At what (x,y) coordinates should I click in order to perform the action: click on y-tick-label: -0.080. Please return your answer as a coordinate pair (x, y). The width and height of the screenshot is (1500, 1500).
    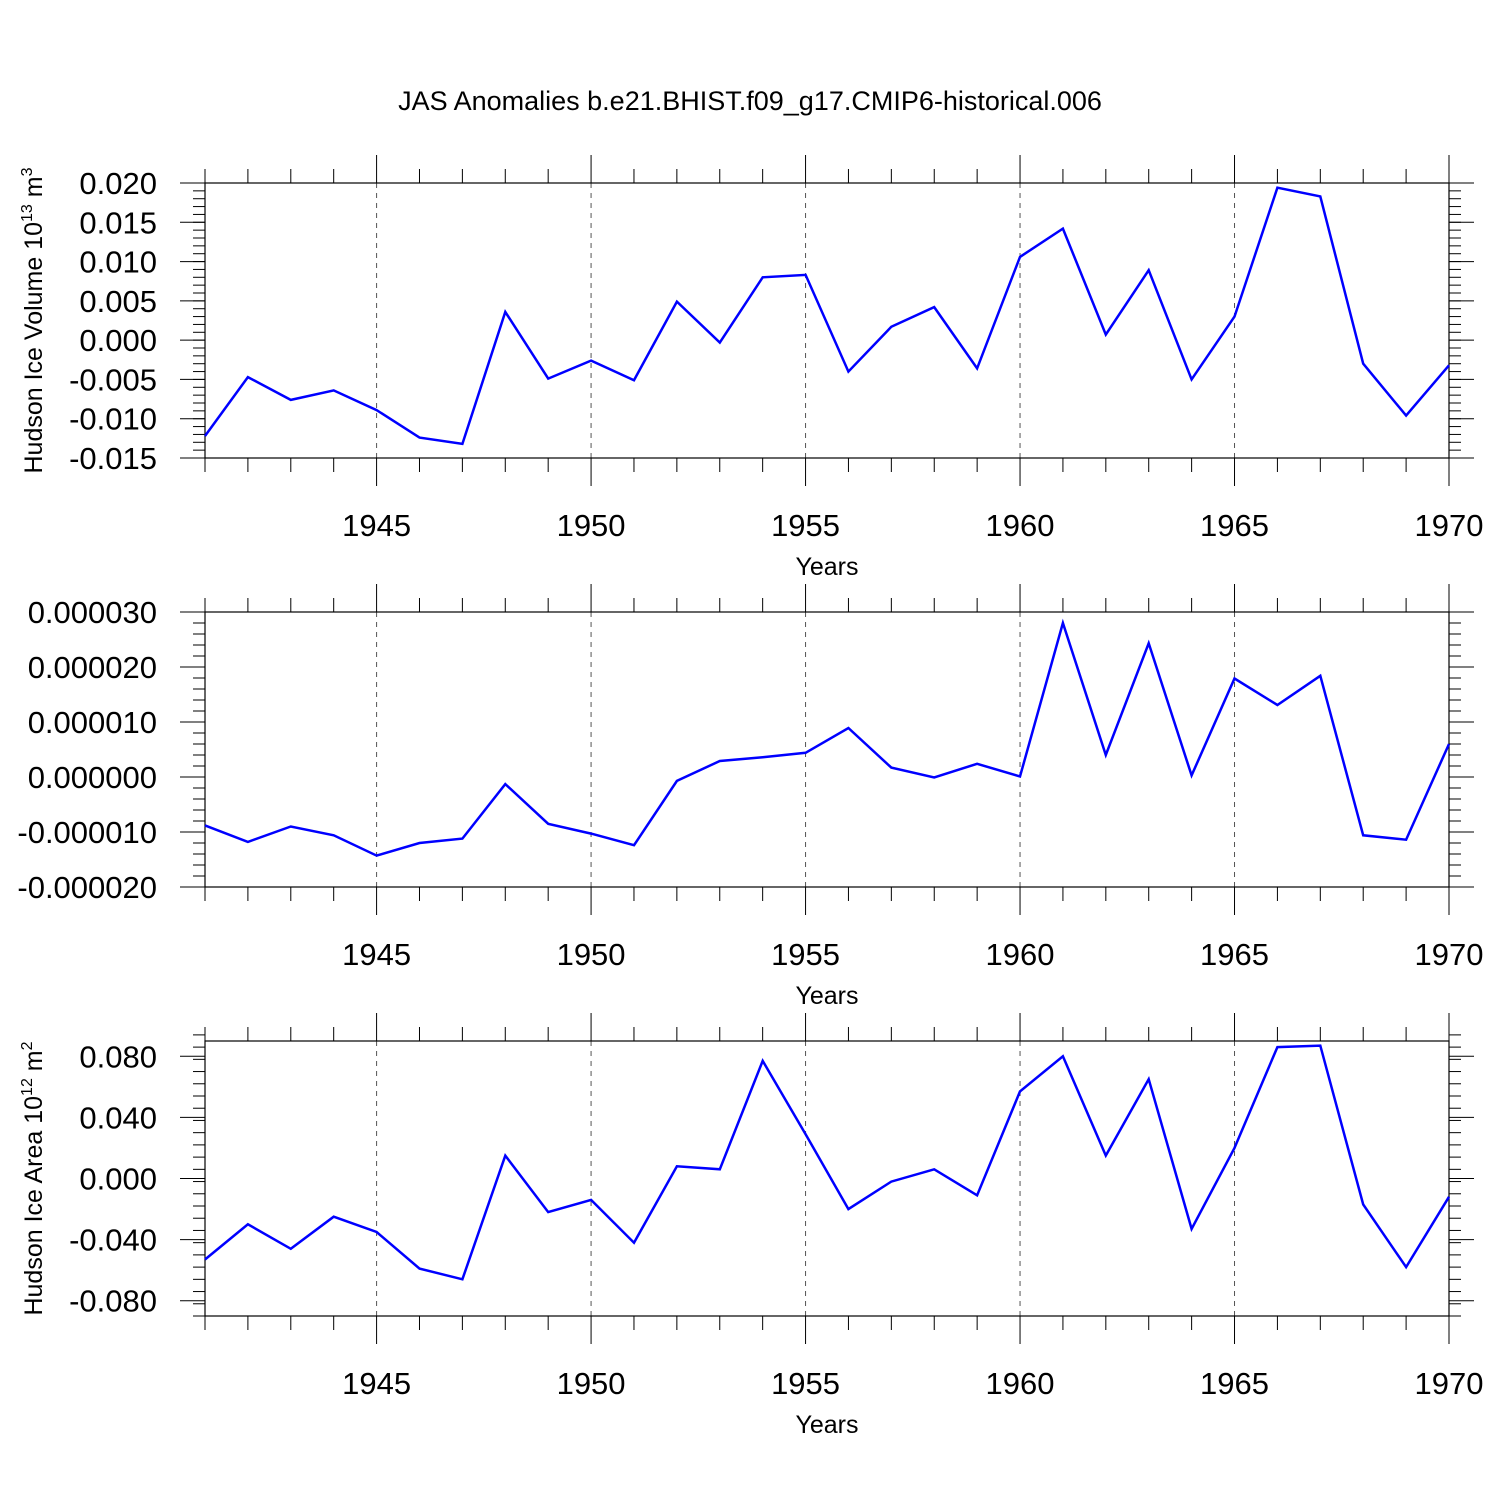
    Looking at the image, I should click on (113, 1301).